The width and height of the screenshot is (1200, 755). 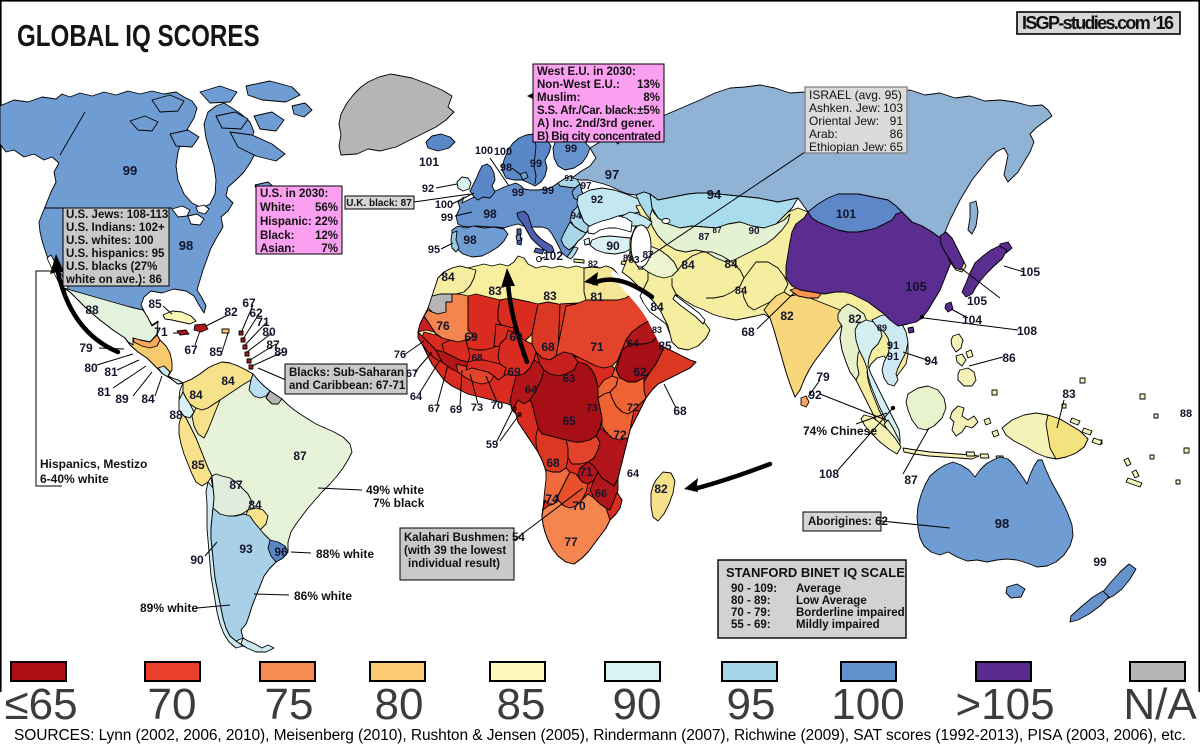 What do you see at coordinates (492, 445) in the screenshot?
I see `svg-text: 59` at bounding box center [492, 445].